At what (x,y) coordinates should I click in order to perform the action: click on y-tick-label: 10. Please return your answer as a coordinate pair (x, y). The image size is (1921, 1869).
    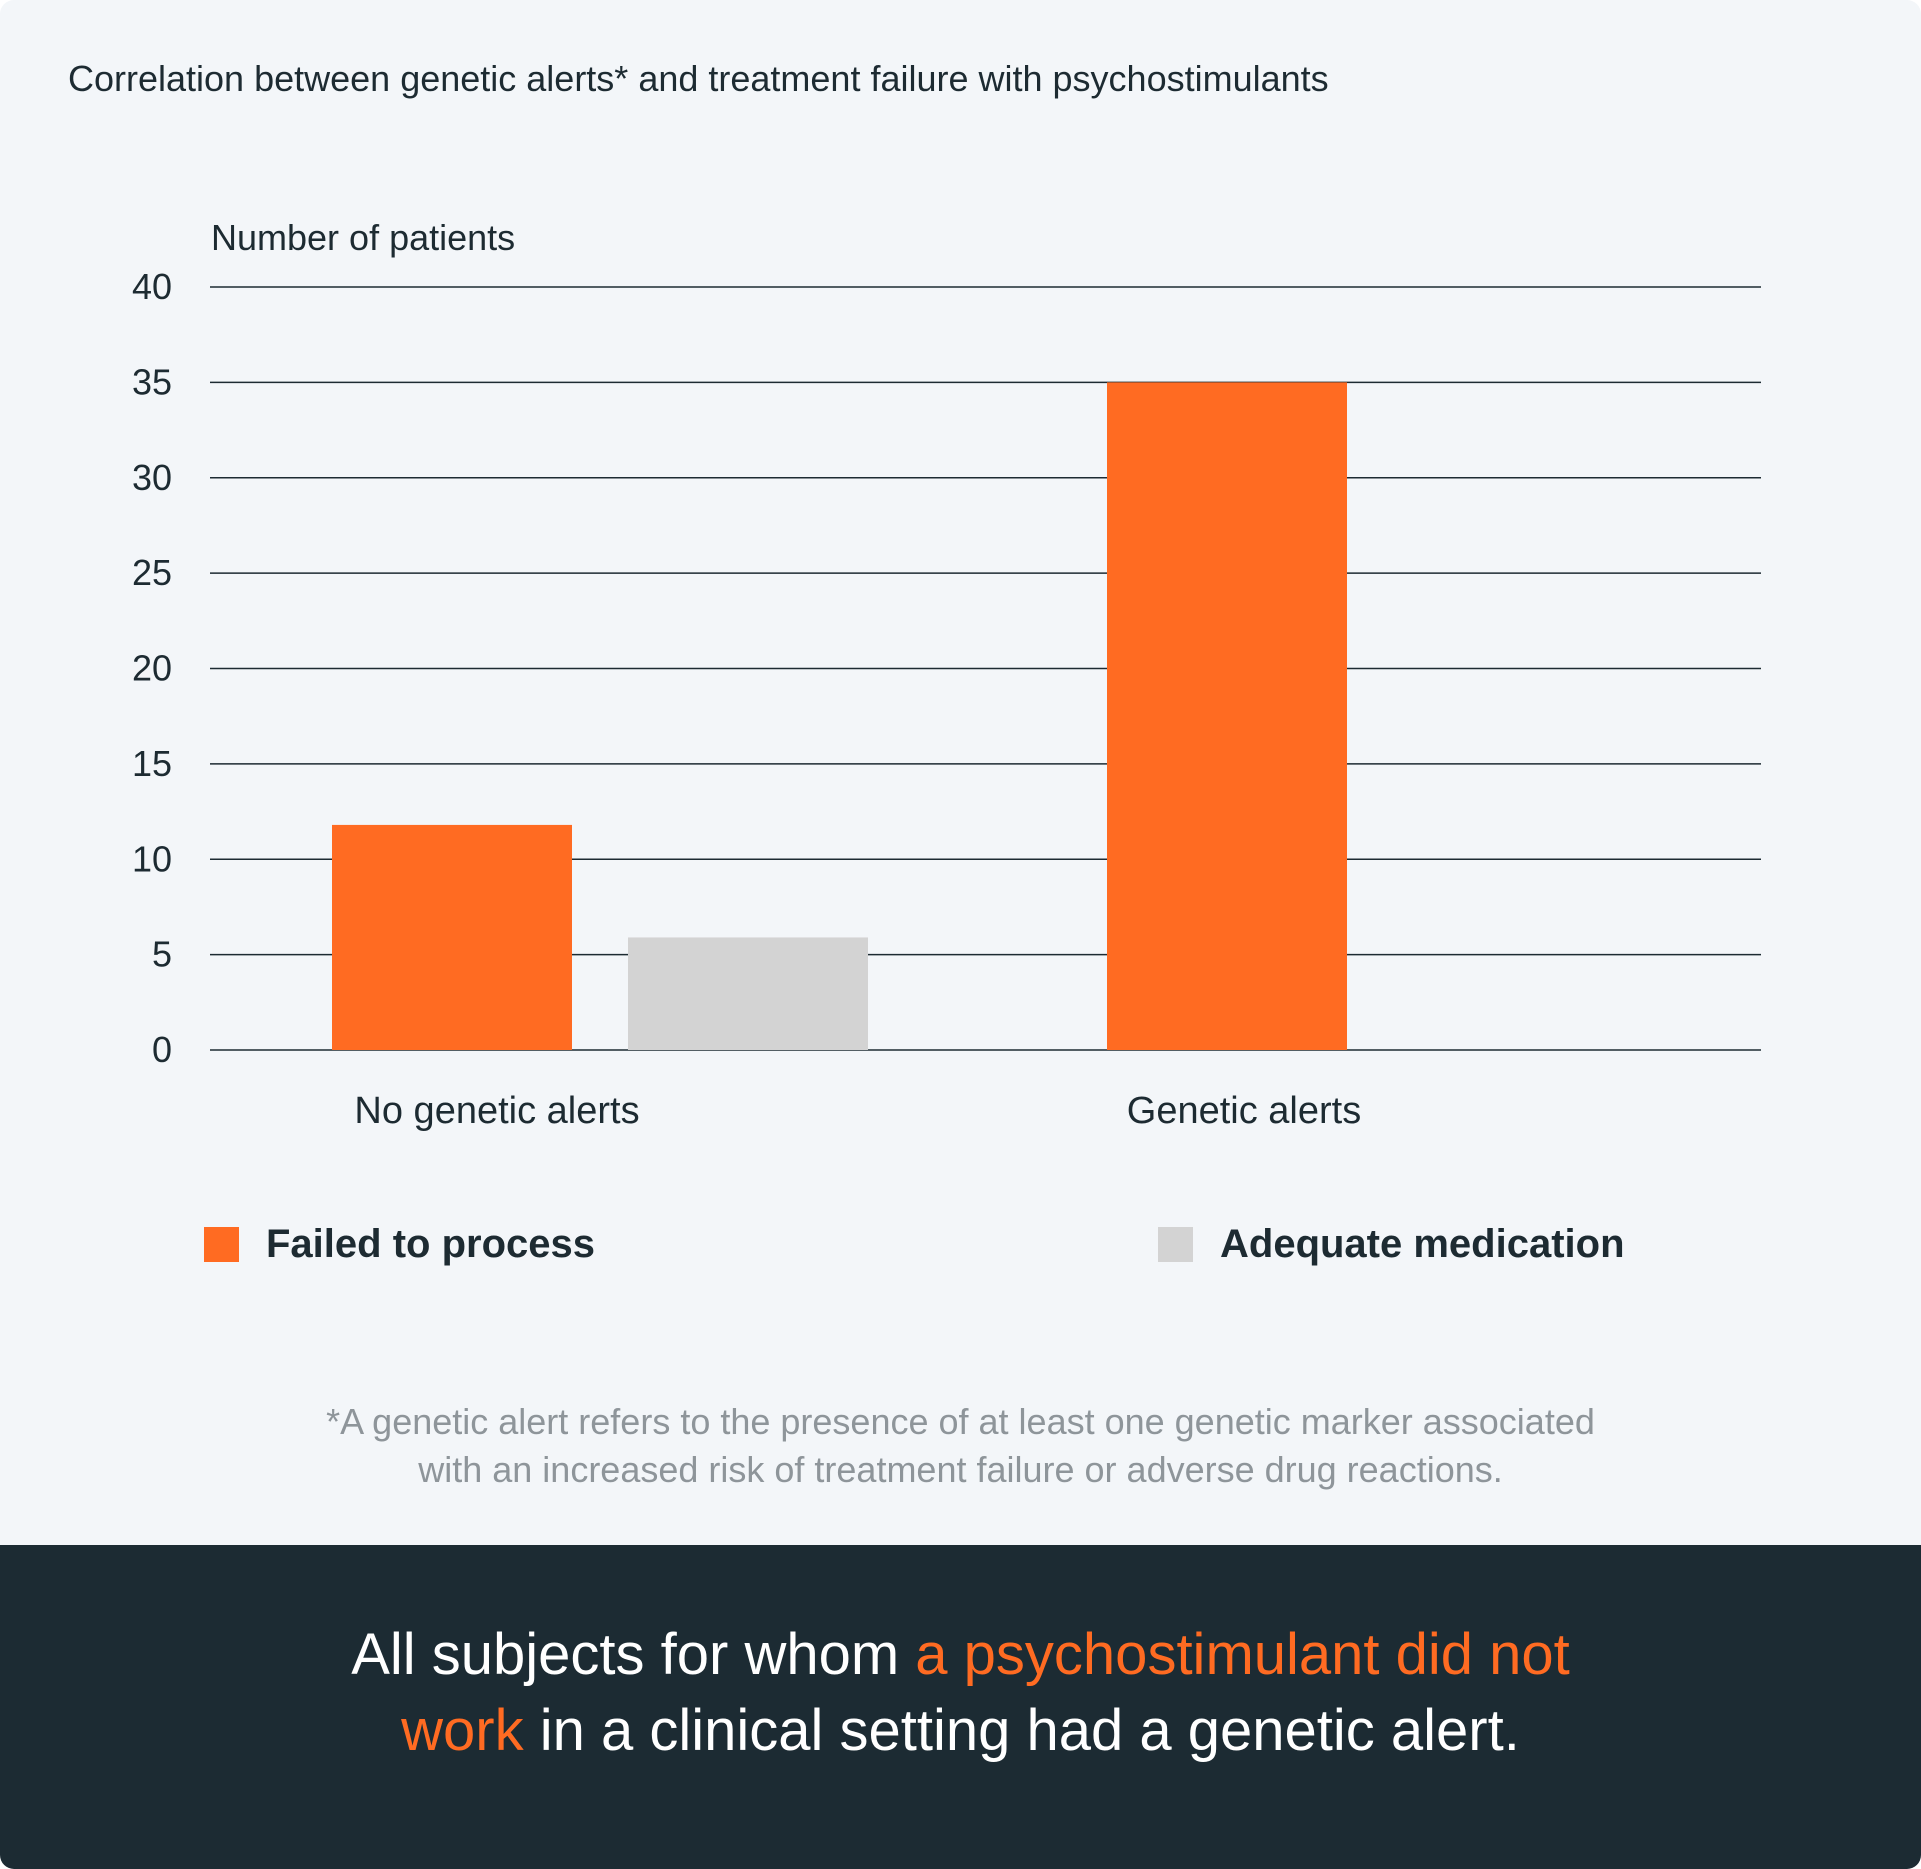
    Looking at the image, I should click on (152, 858).